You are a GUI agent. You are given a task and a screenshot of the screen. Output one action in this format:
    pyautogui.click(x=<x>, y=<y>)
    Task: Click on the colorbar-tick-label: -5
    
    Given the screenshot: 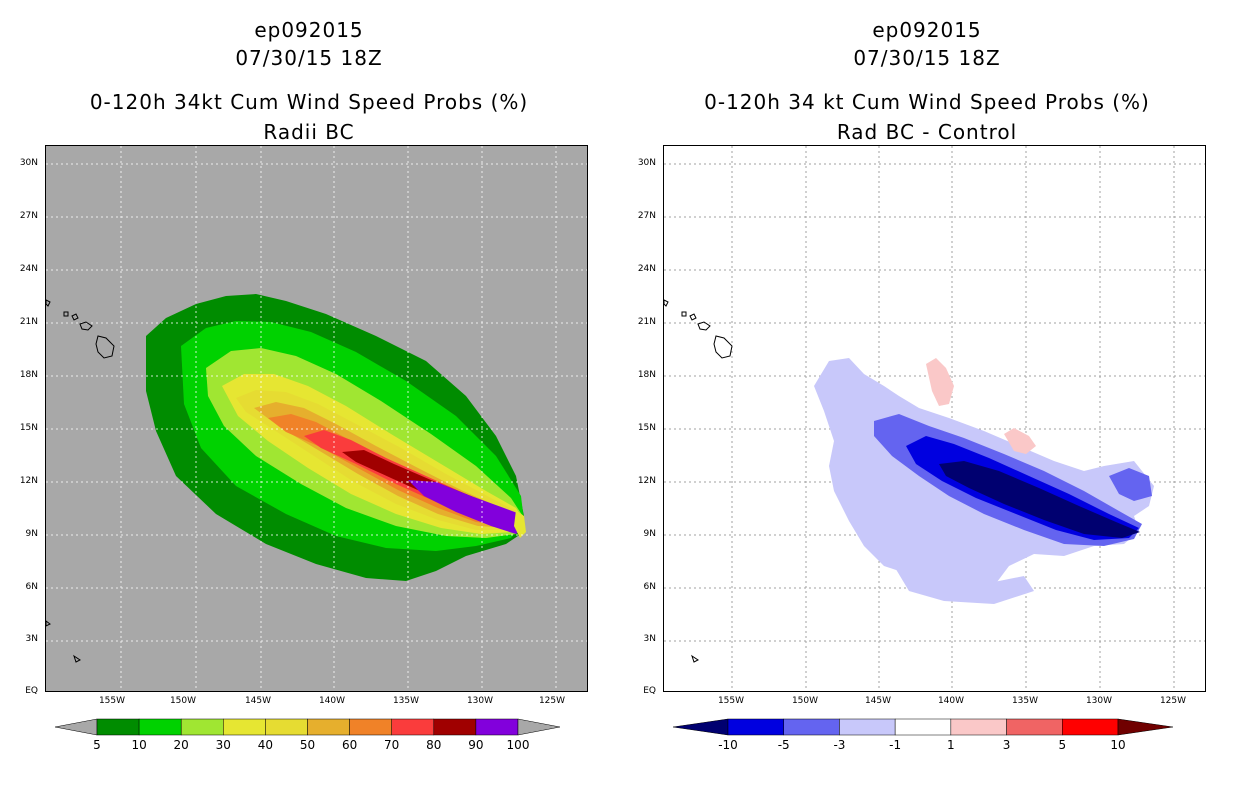 What is the action you would take?
    pyautogui.click(x=783, y=745)
    